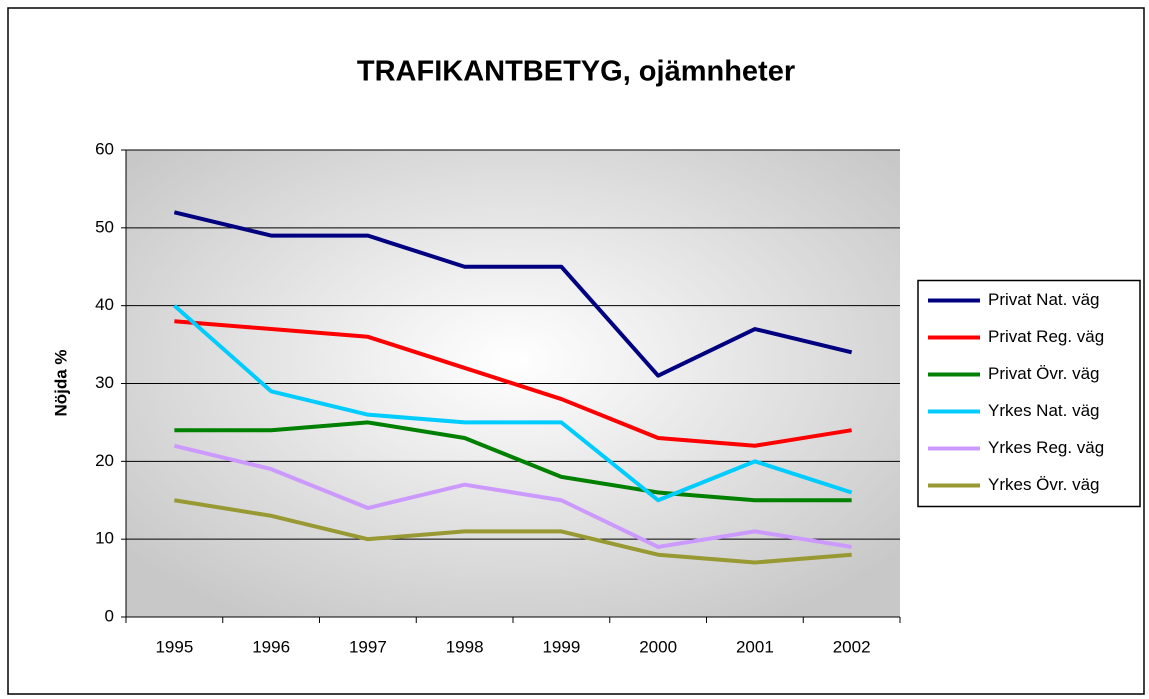 The image size is (1149, 699). What do you see at coordinates (1046, 336) in the screenshot?
I see `legend-label: Privat Reg. väg` at bounding box center [1046, 336].